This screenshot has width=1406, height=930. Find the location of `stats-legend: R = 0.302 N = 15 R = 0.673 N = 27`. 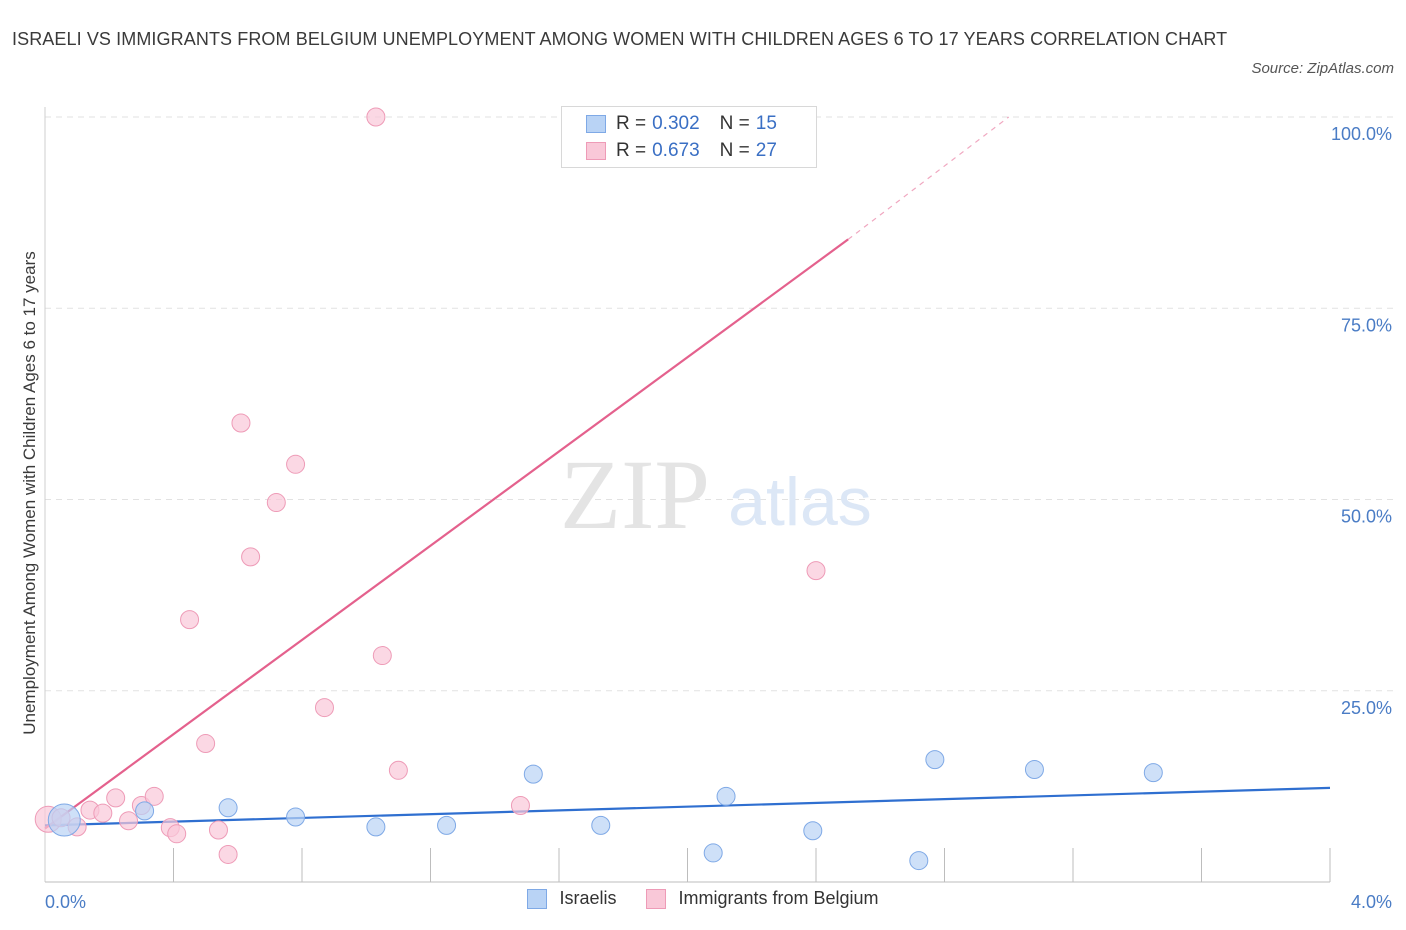

stats-legend: R = 0.302 N = 15 R = 0.673 N = 27 is located at coordinates (689, 137).